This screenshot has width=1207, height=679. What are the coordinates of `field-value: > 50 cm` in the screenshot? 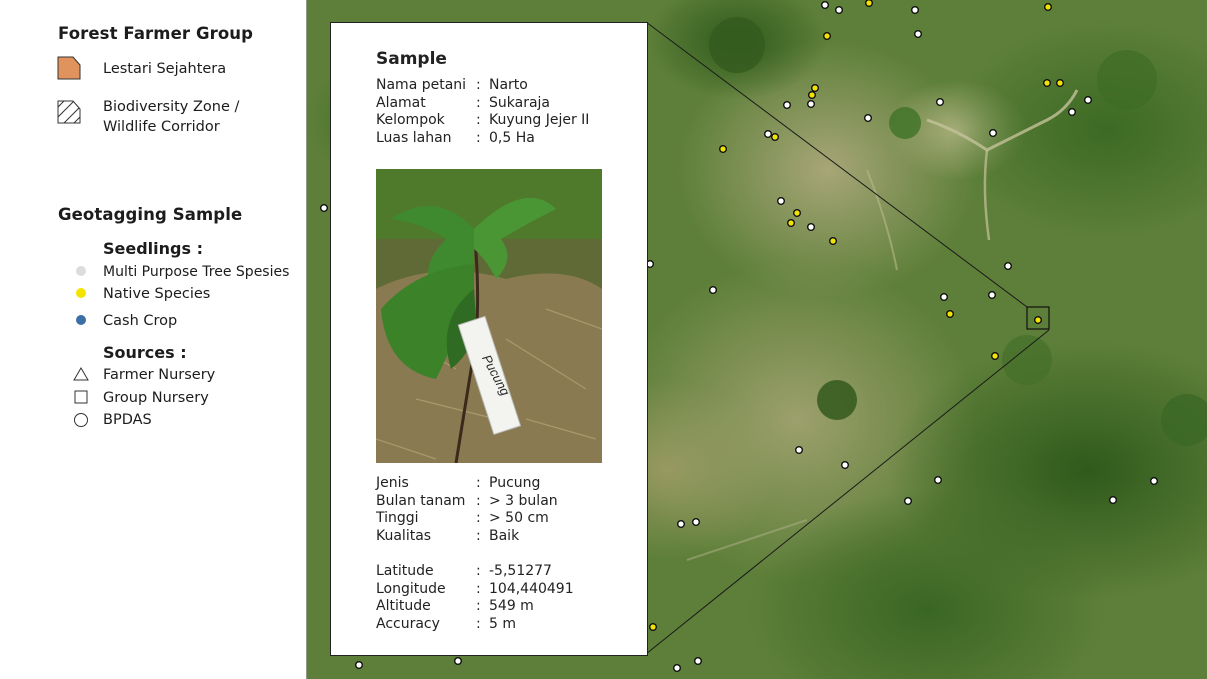 It's located at (519, 518).